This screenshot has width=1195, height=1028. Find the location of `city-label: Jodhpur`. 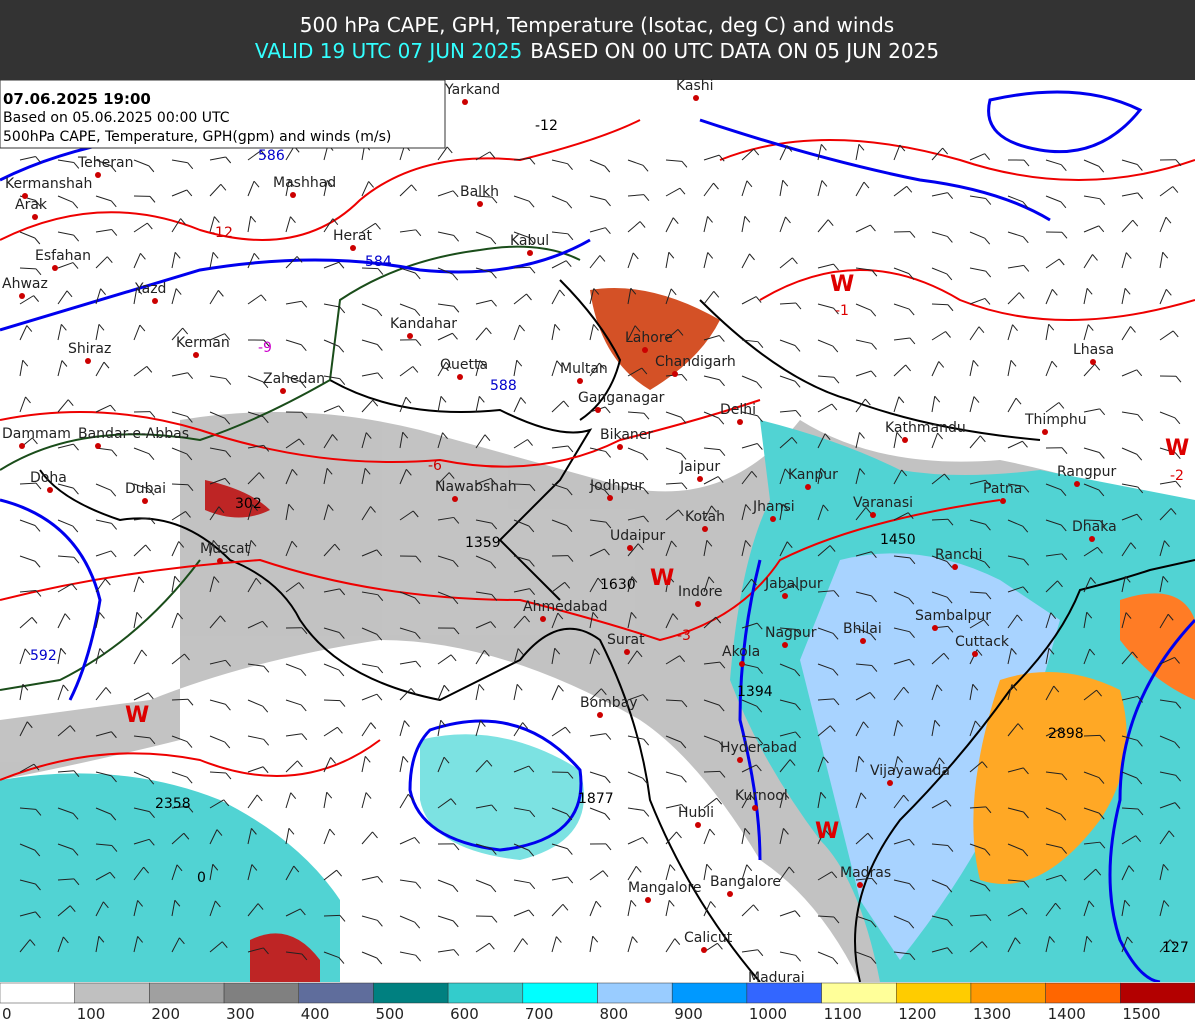

city-label: Jodhpur is located at coordinates (616, 486).